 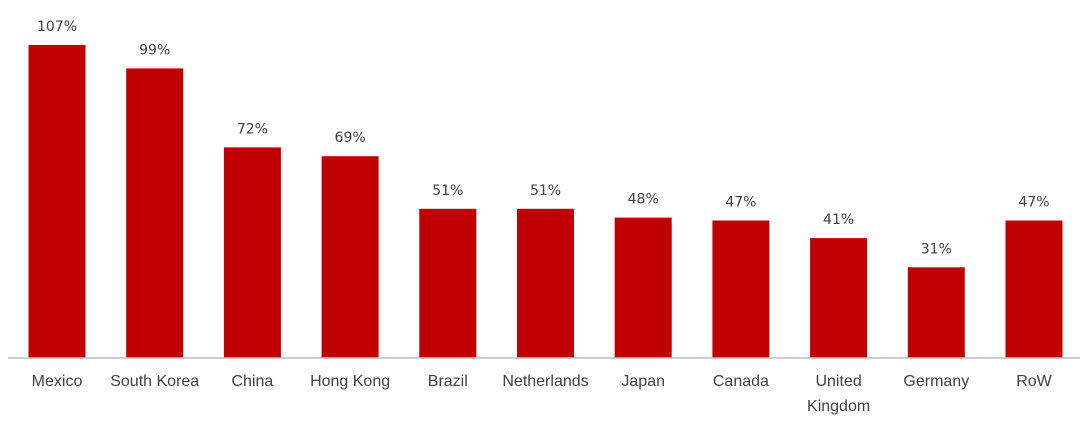 I want to click on category-label: Germany, so click(x=936, y=381).